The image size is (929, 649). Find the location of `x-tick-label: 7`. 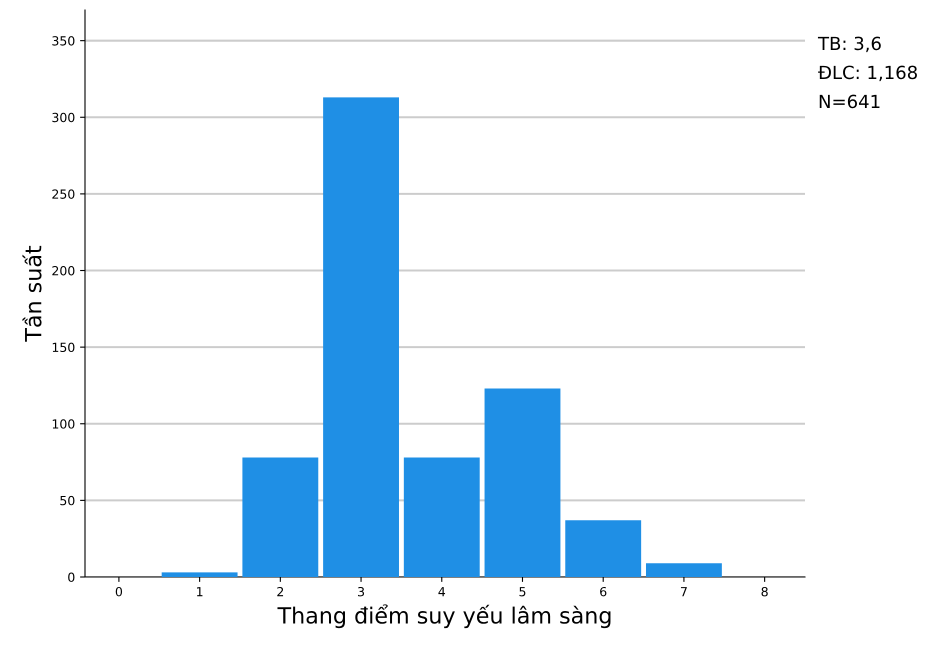

x-tick-label: 7 is located at coordinates (683, 591).